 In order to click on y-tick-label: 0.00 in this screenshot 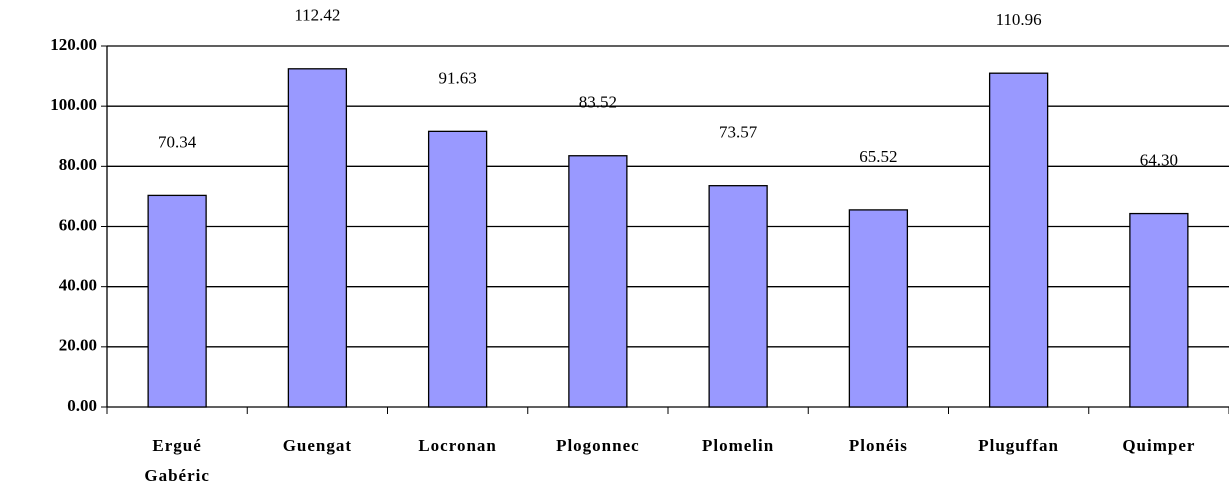, I will do `click(82, 405)`.